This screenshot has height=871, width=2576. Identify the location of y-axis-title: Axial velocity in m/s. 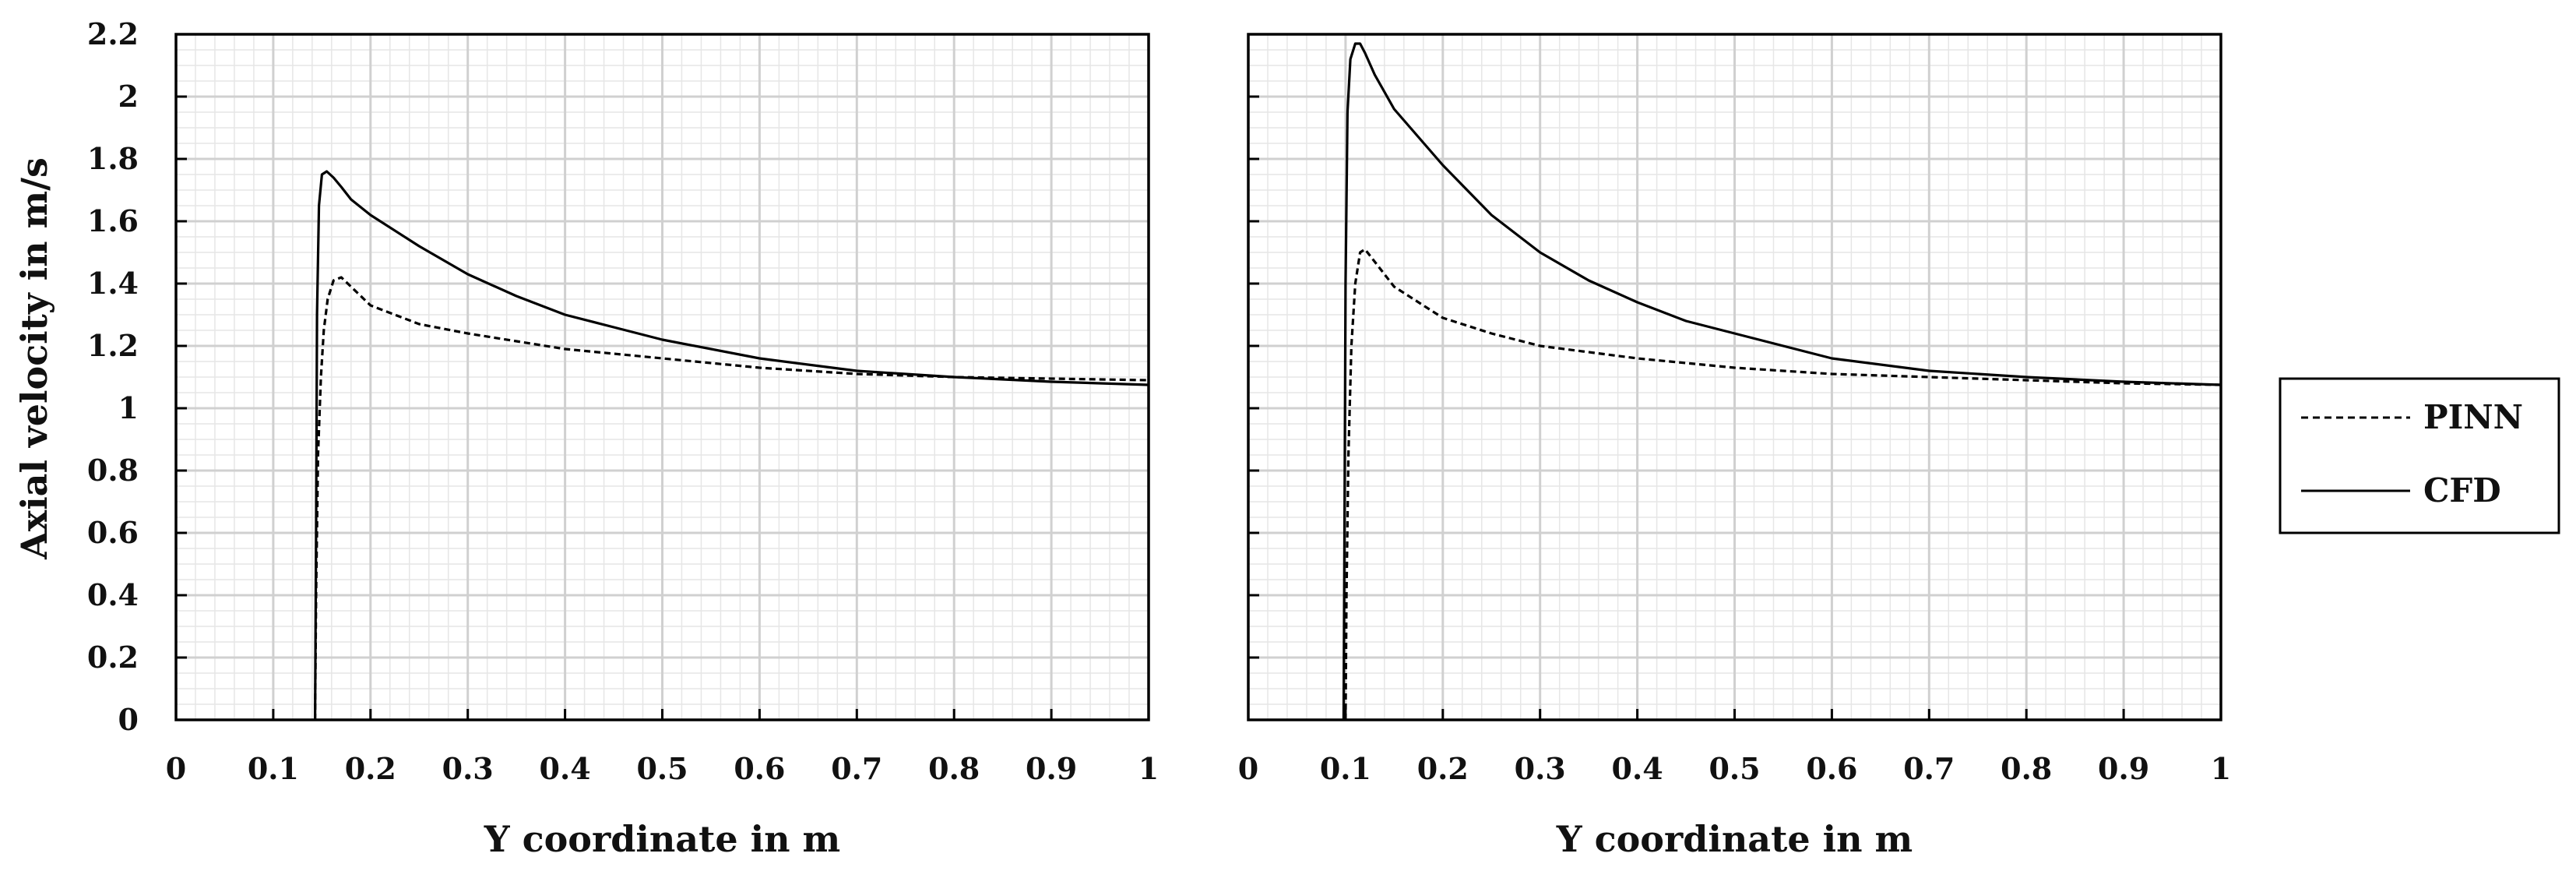
(34, 358).